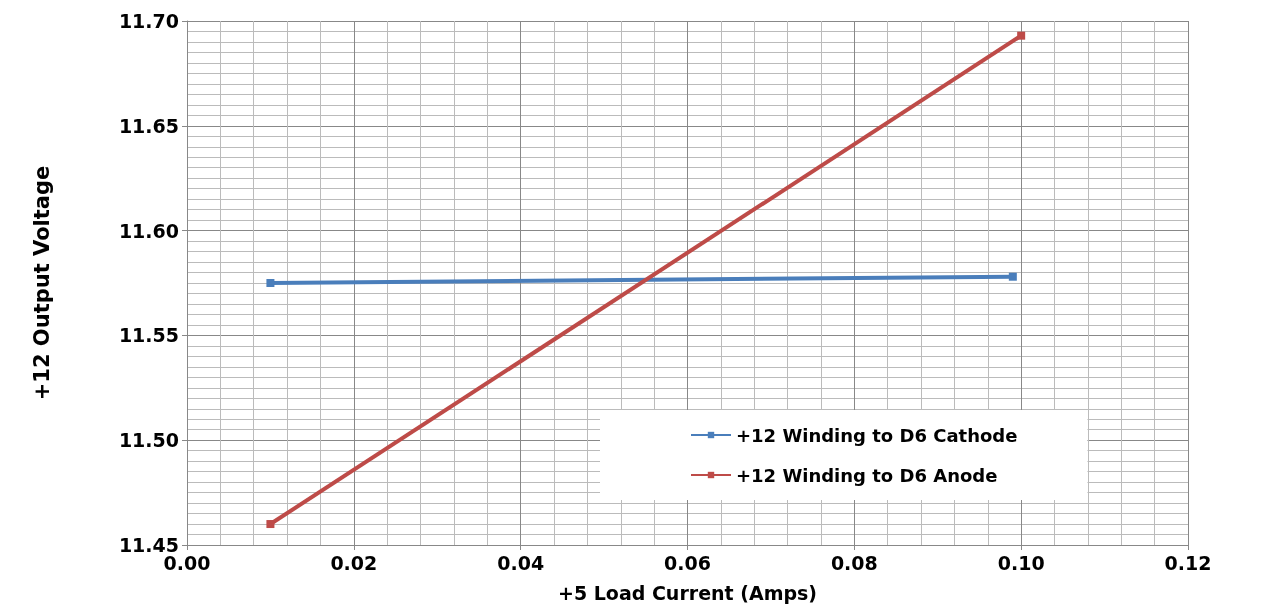 The width and height of the screenshot is (1268, 607). Describe the element at coordinates (877, 435) in the screenshot. I see `legend-label: +12 Winding to D6 Cathode` at that location.